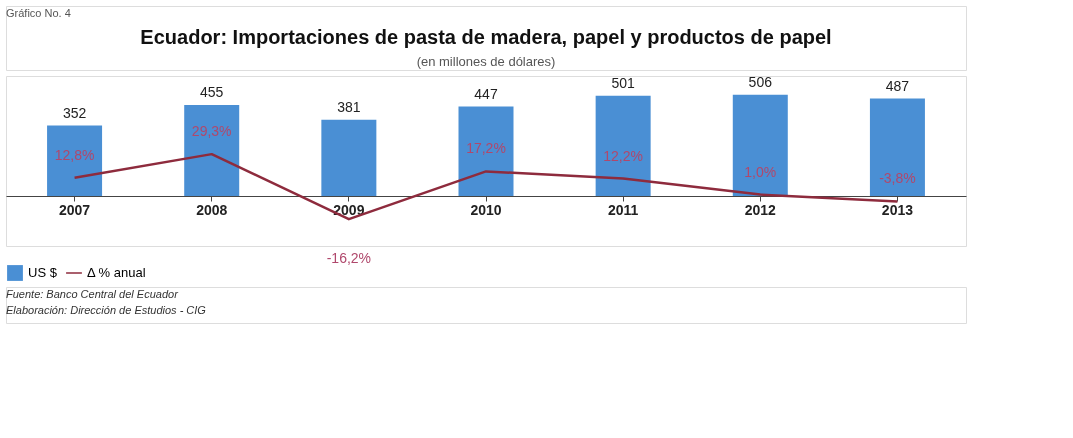 Image resolution: width=1073 pixels, height=438 pixels. Describe the element at coordinates (116, 272) in the screenshot. I see `legend-label: Δ % anual` at that location.